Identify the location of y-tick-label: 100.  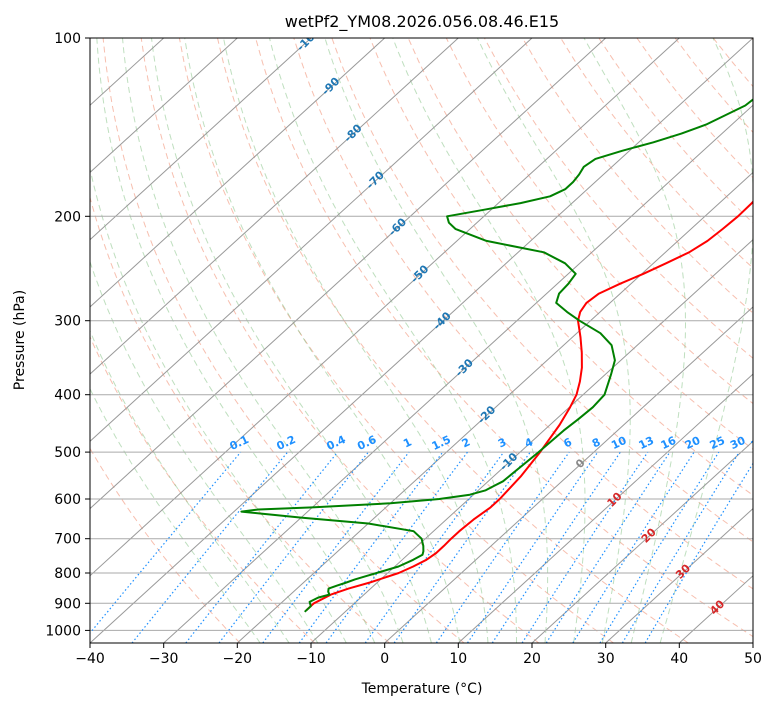
(67, 39).